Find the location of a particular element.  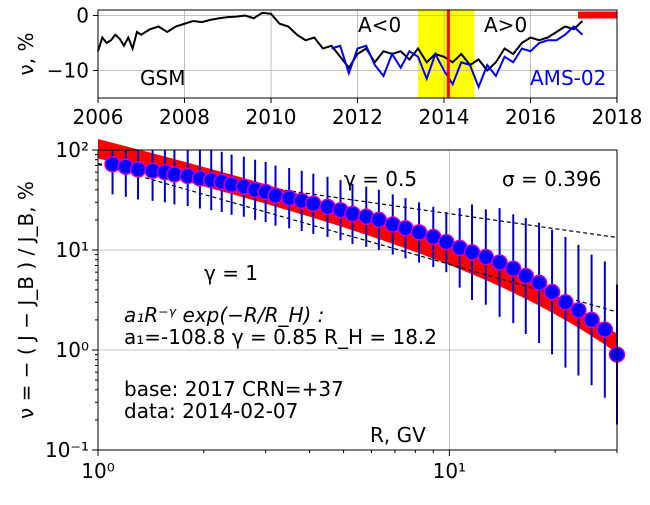

timeline-grid is located at coordinates (357, 54).